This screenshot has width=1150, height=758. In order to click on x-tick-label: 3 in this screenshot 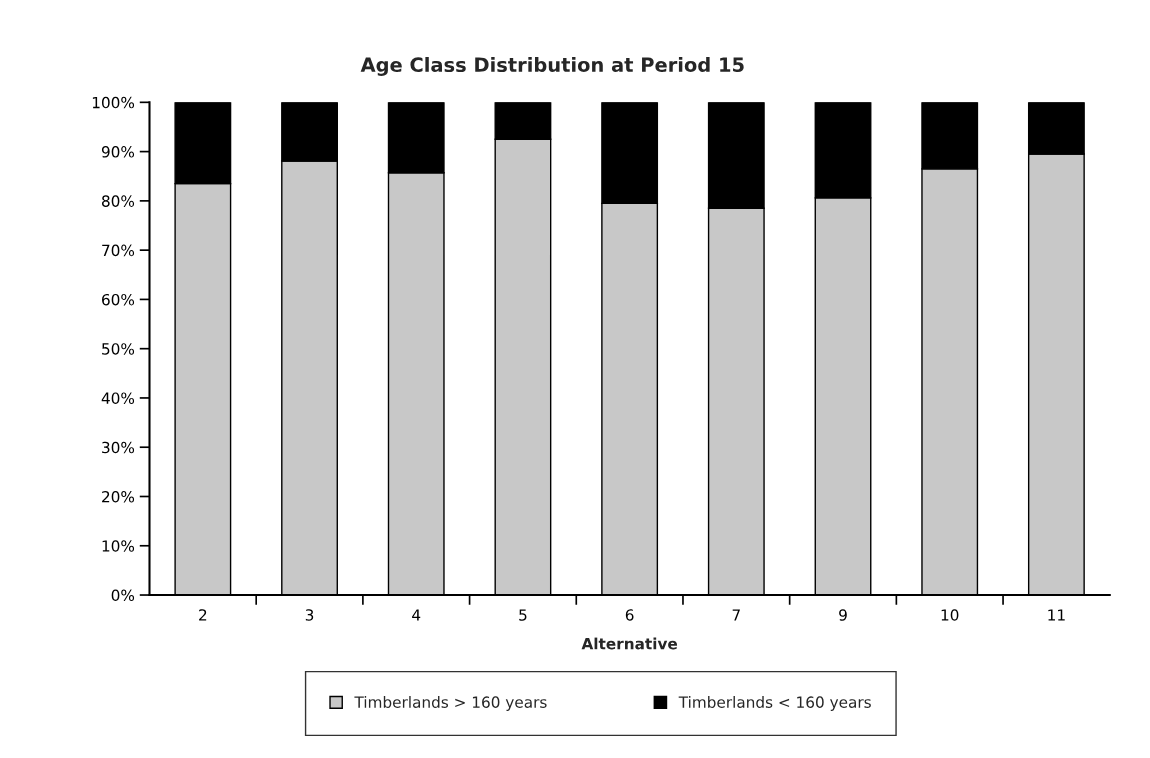, I will do `click(309, 615)`.